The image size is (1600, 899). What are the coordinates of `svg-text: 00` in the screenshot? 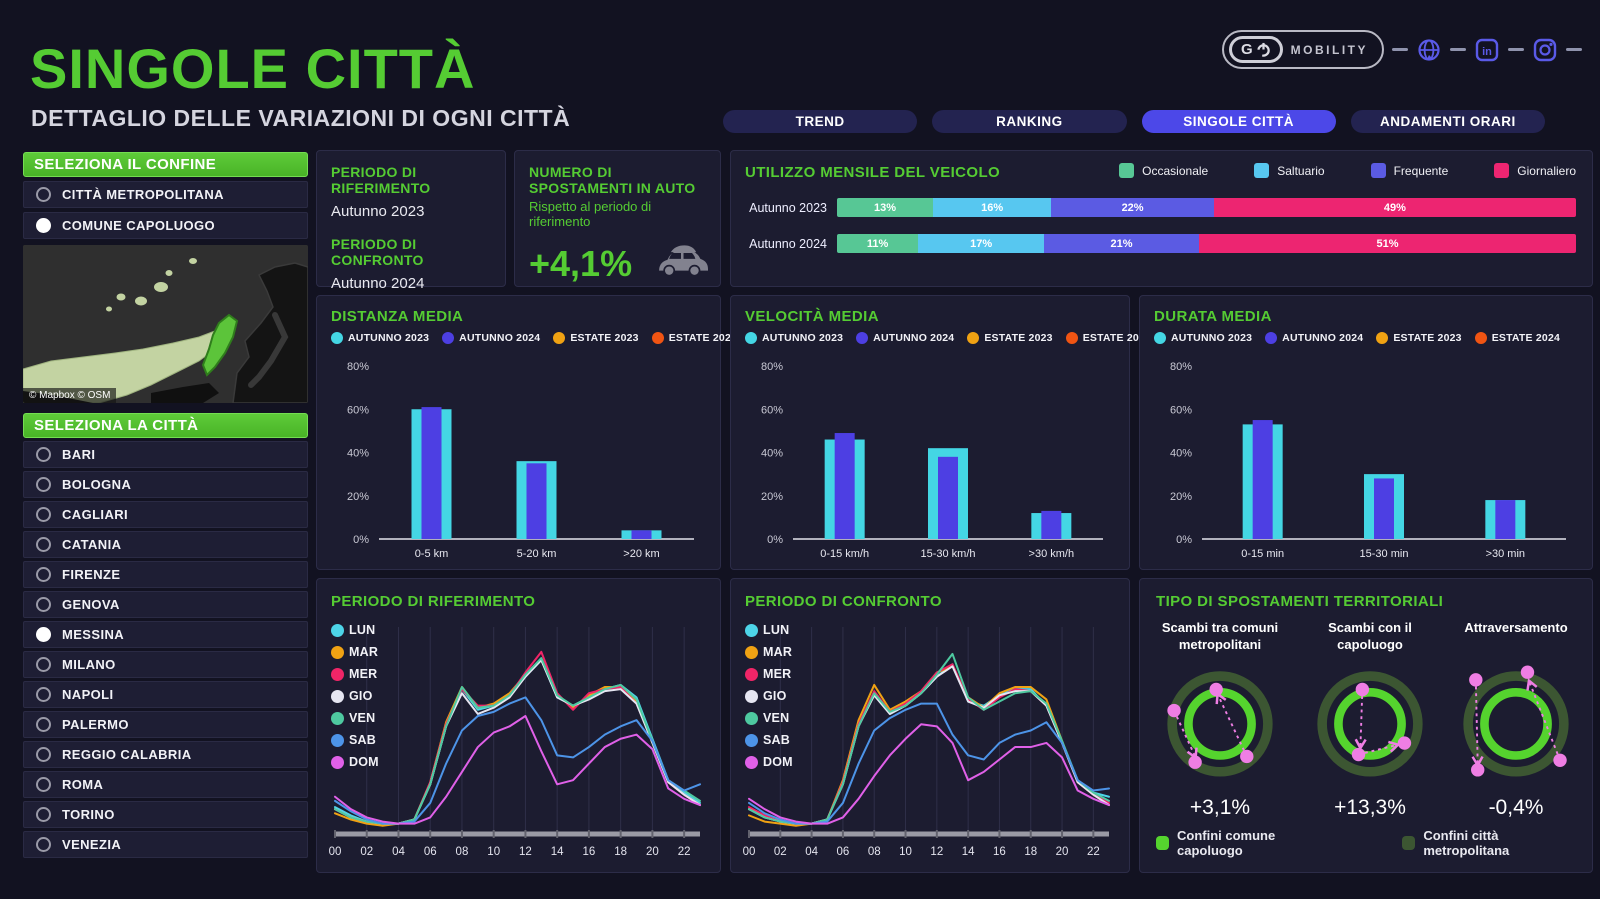 It's located at (335, 852).